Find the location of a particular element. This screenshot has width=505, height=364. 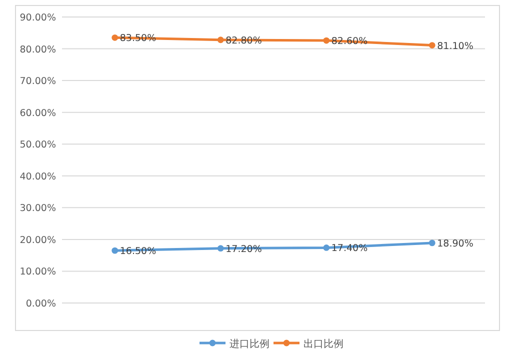

y-tick-label: 20.00% is located at coordinates (38, 240).